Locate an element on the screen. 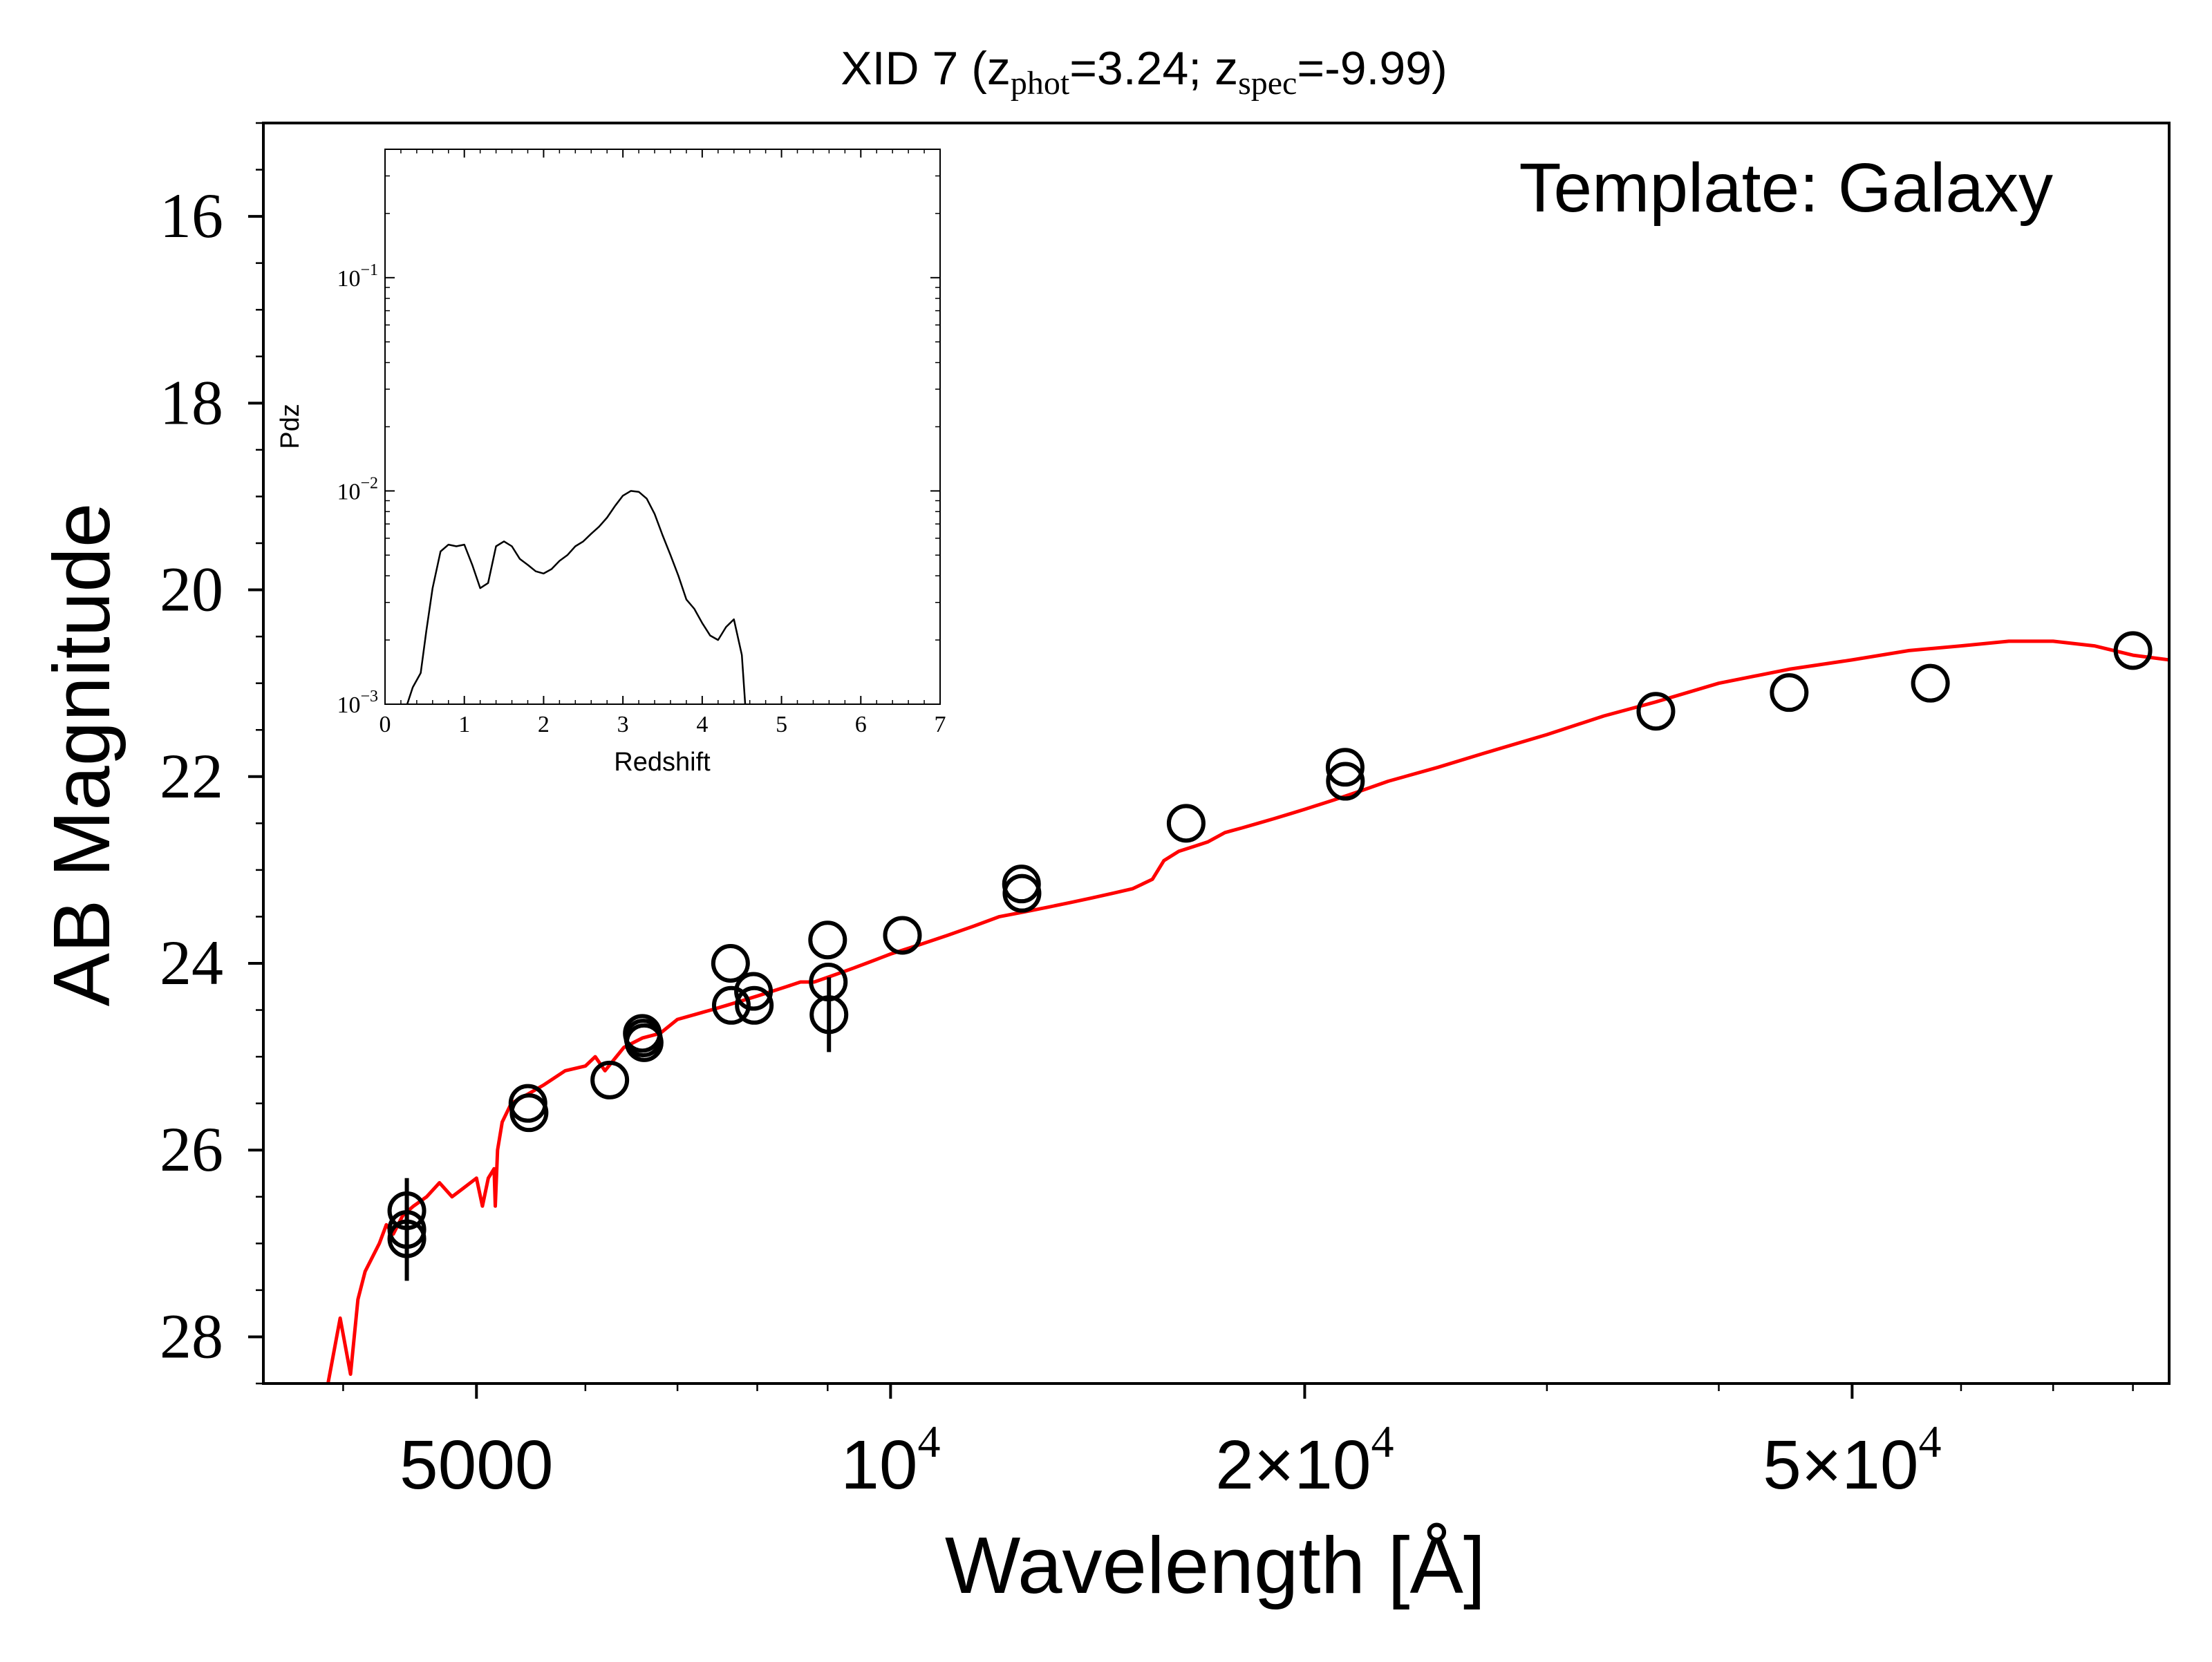  pdz-curve is located at coordinates (576, 597).